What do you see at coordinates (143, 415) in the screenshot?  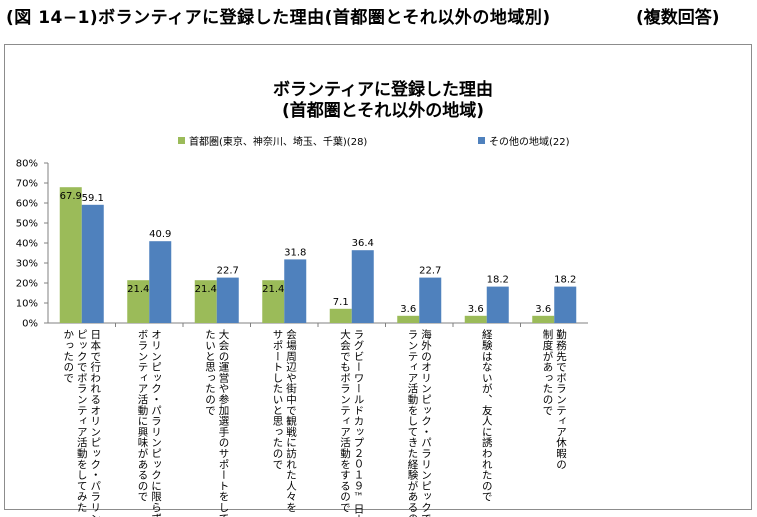 I see `category-label: ボランティア活動に興味があるので` at bounding box center [143, 415].